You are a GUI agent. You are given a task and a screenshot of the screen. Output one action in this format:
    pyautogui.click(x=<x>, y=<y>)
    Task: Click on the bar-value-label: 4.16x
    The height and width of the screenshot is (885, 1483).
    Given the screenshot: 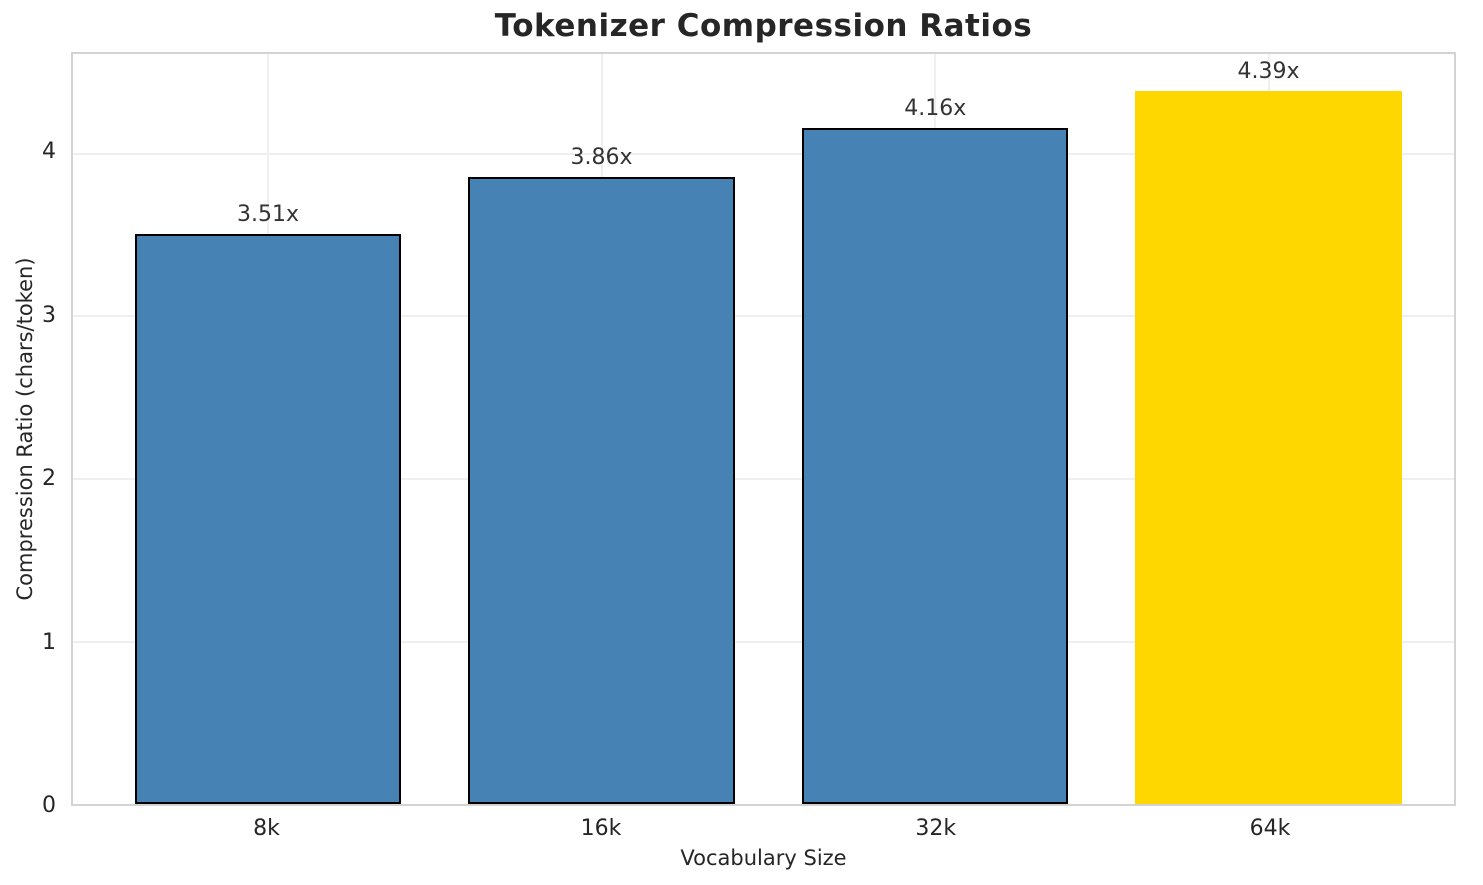 What is the action you would take?
    pyautogui.click(x=935, y=108)
    